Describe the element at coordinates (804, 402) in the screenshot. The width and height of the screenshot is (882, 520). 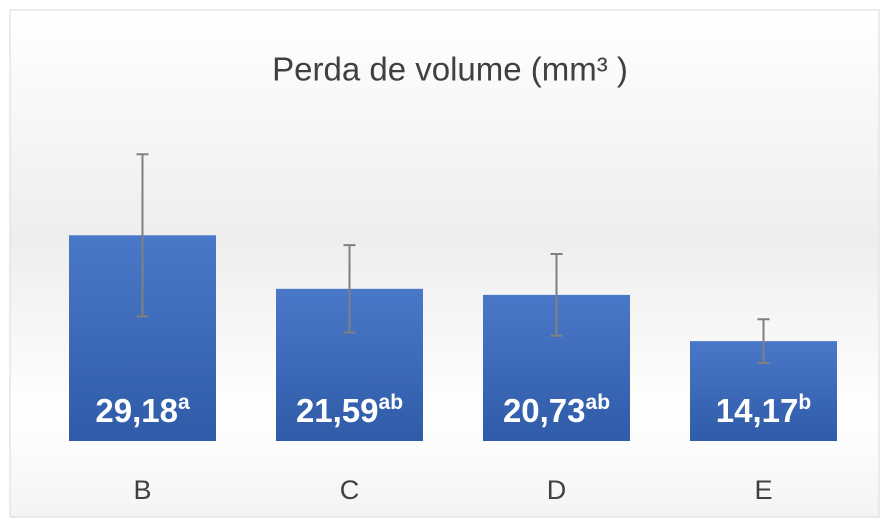
I see `value-label-letter: b` at that location.